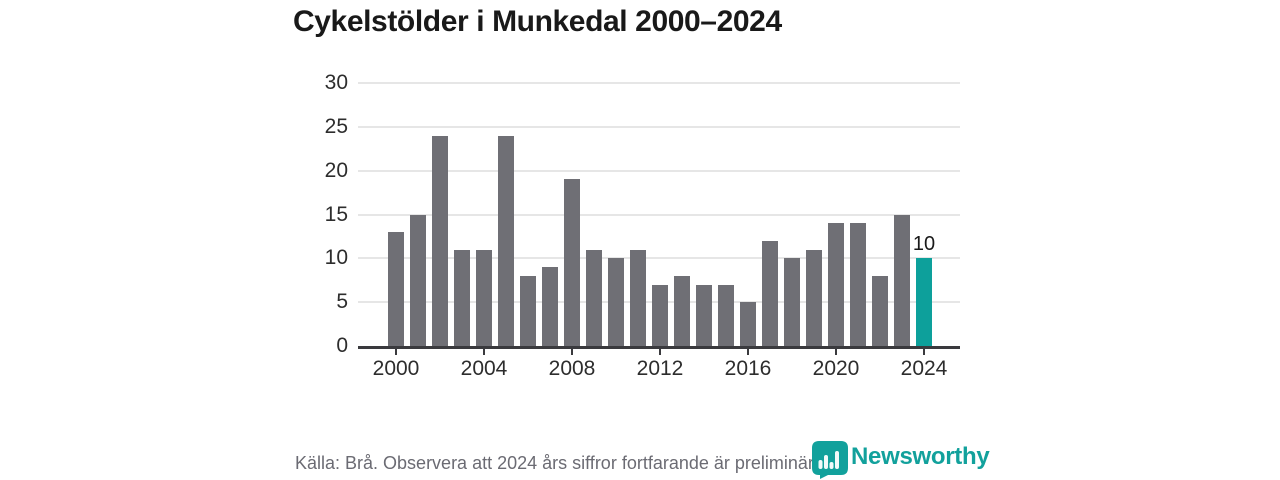 Image resolution: width=1280 pixels, height=480 pixels. What do you see at coordinates (336, 170) in the screenshot?
I see `y-axis-label-20: 20` at bounding box center [336, 170].